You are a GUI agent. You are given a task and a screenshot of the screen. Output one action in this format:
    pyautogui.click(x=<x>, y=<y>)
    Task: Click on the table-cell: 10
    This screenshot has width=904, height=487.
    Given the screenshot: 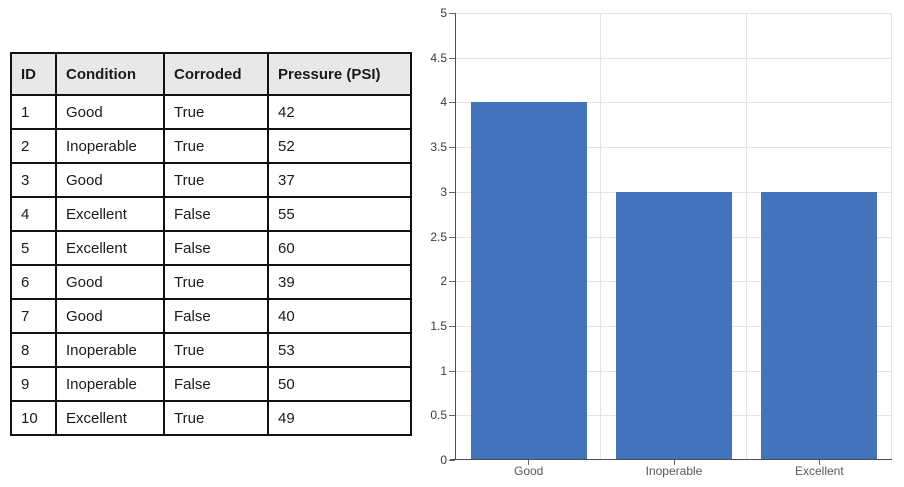 What is the action you would take?
    pyautogui.click(x=33, y=418)
    